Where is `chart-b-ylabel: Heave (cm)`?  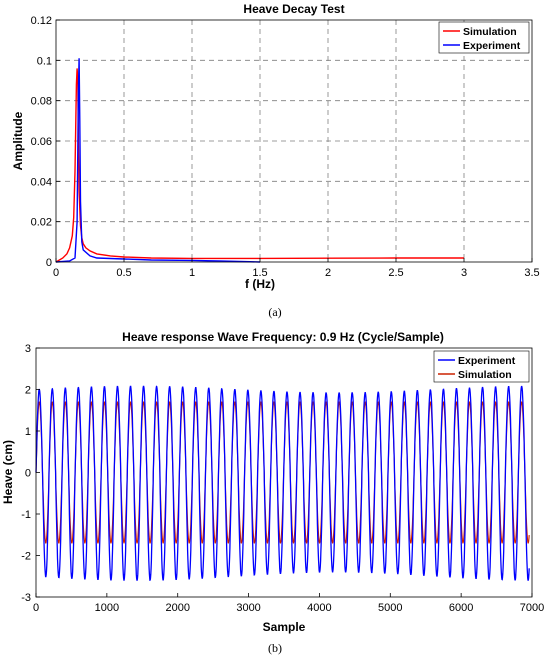 chart-b-ylabel: Heave (cm) is located at coordinates (8, 472).